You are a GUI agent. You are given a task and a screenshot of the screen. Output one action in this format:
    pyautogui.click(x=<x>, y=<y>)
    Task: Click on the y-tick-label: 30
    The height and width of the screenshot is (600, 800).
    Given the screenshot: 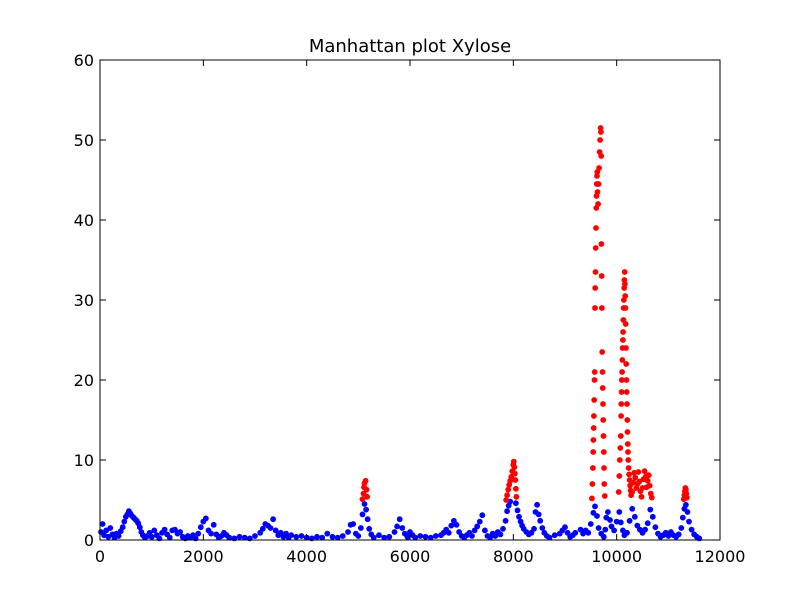 What is the action you would take?
    pyautogui.click(x=84, y=300)
    